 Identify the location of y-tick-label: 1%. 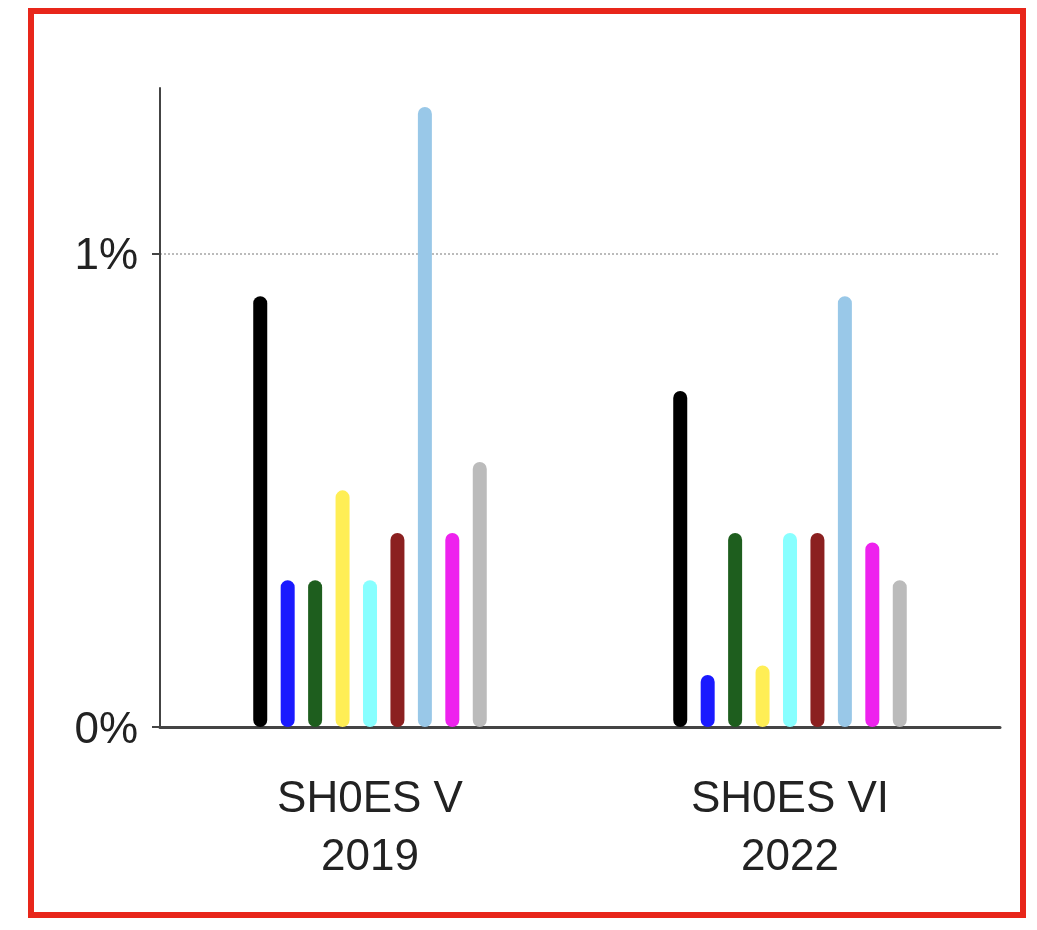
(106, 254).